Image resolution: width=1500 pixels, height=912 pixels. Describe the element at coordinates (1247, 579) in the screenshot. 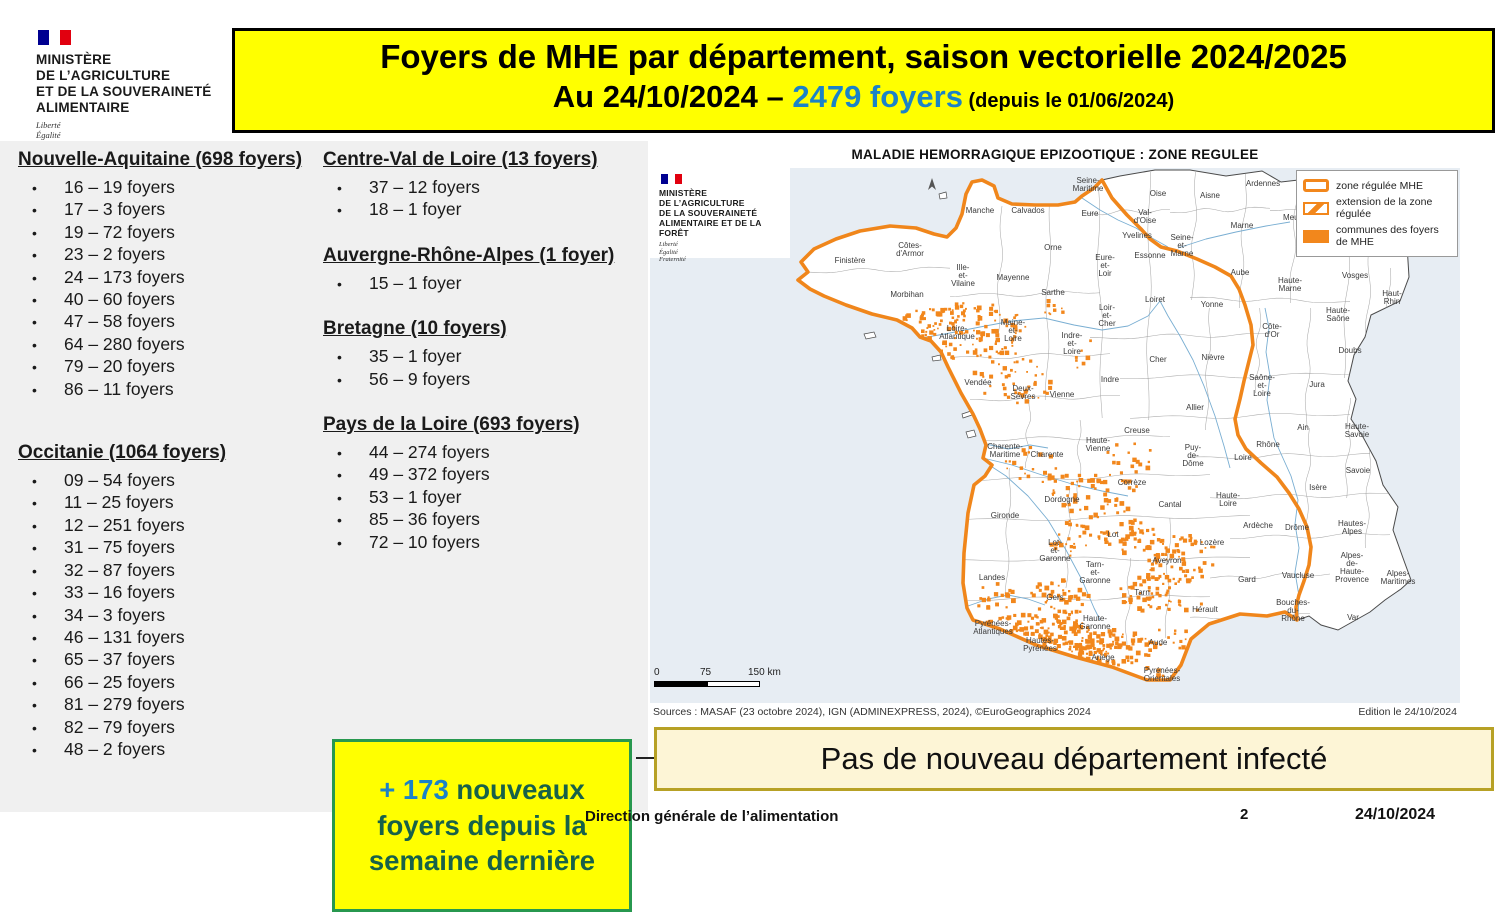

I see `department-label: Gard` at that location.